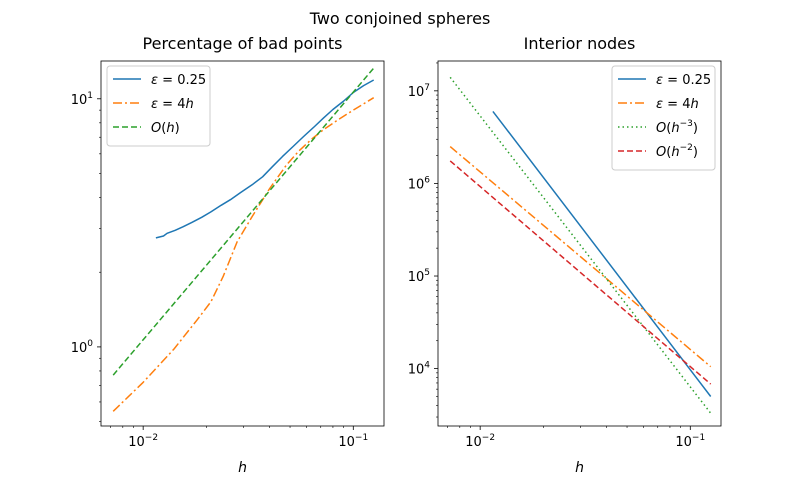 This screenshot has height=480, width=800. What do you see at coordinates (677, 151) in the screenshot?
I see `legend-label-4: O(h−2)` at bounding box center [677, 151].